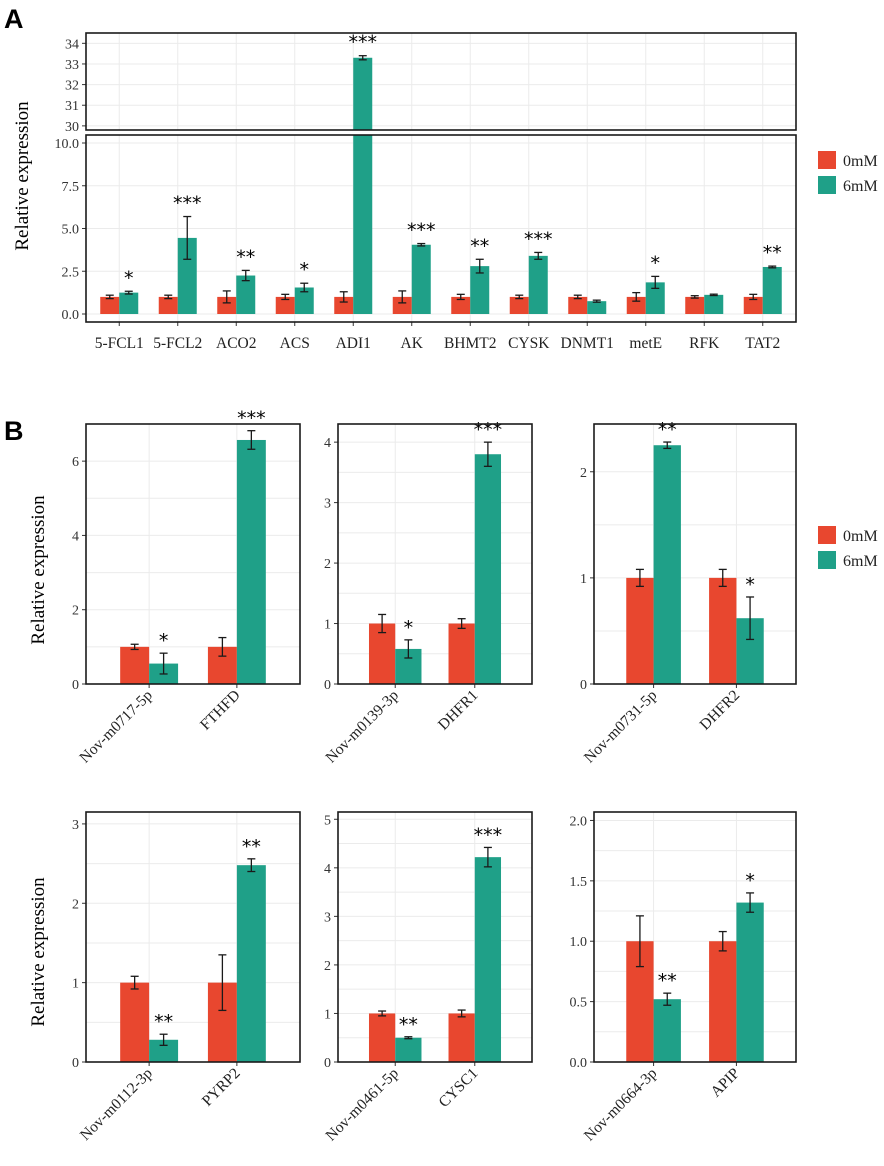 The width and height of the screenshot is (884, 1166). What do you see at coordinates (251, 963) in the screenshot?
I see `bar-6mM-PYRP2` at bounding box center [251, 963].